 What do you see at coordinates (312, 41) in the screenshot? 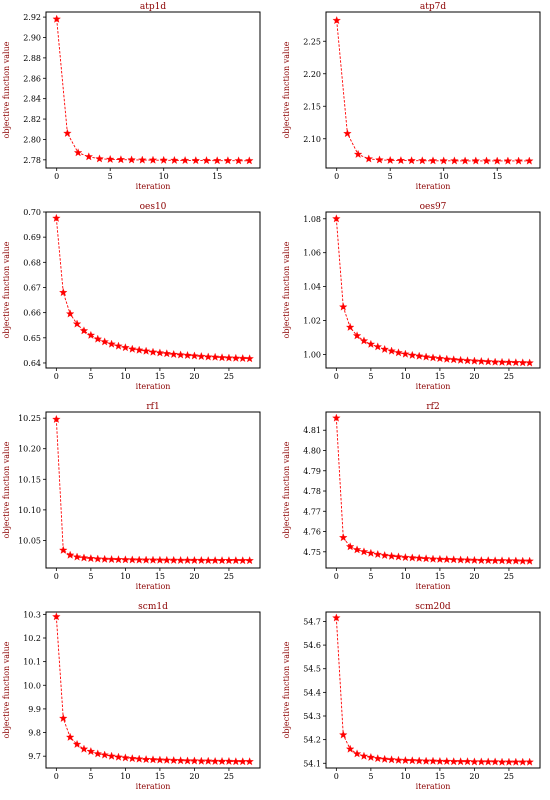
I see `y-tick-label: 2.25` at bounding box center [312, 41].